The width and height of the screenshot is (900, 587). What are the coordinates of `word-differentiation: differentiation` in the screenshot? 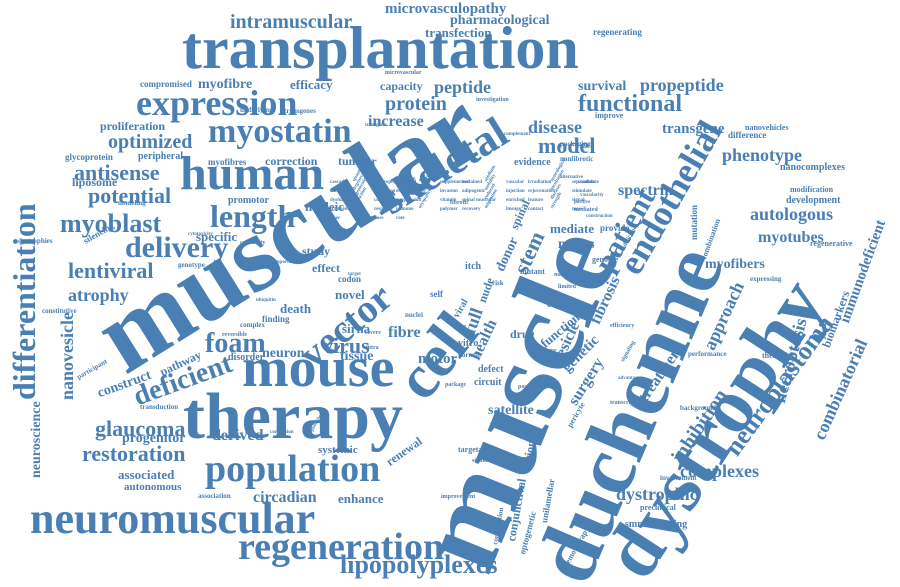 It's located at (24, 301).